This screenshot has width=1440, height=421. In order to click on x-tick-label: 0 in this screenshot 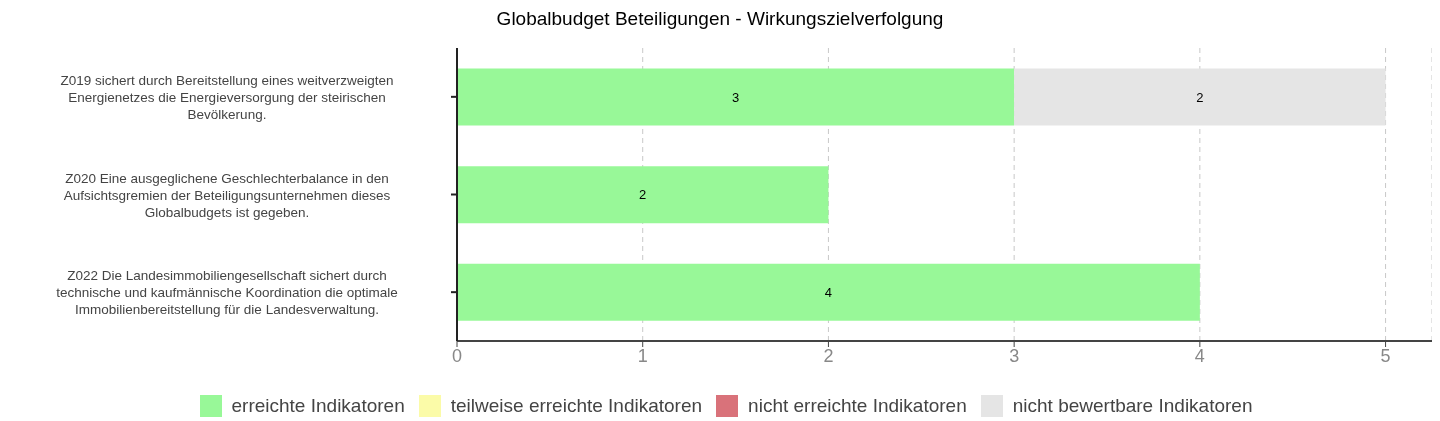, I will do `click(457, 355)`.